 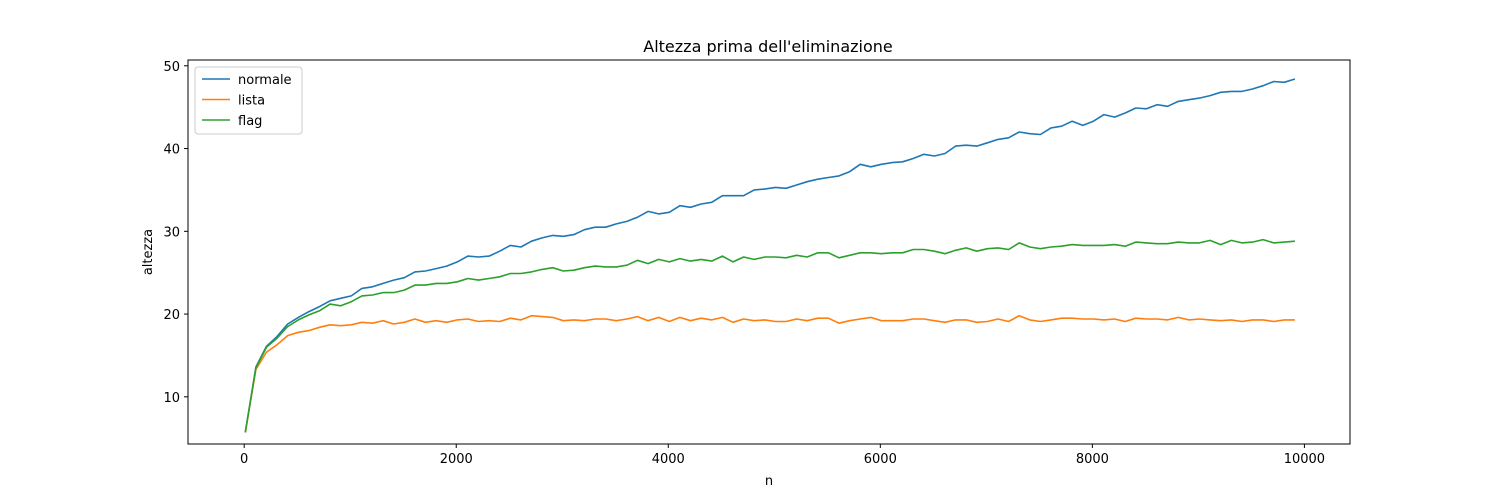 I want to click on y-axis: 10 20 30 40 50, so click(x=175, y=233).